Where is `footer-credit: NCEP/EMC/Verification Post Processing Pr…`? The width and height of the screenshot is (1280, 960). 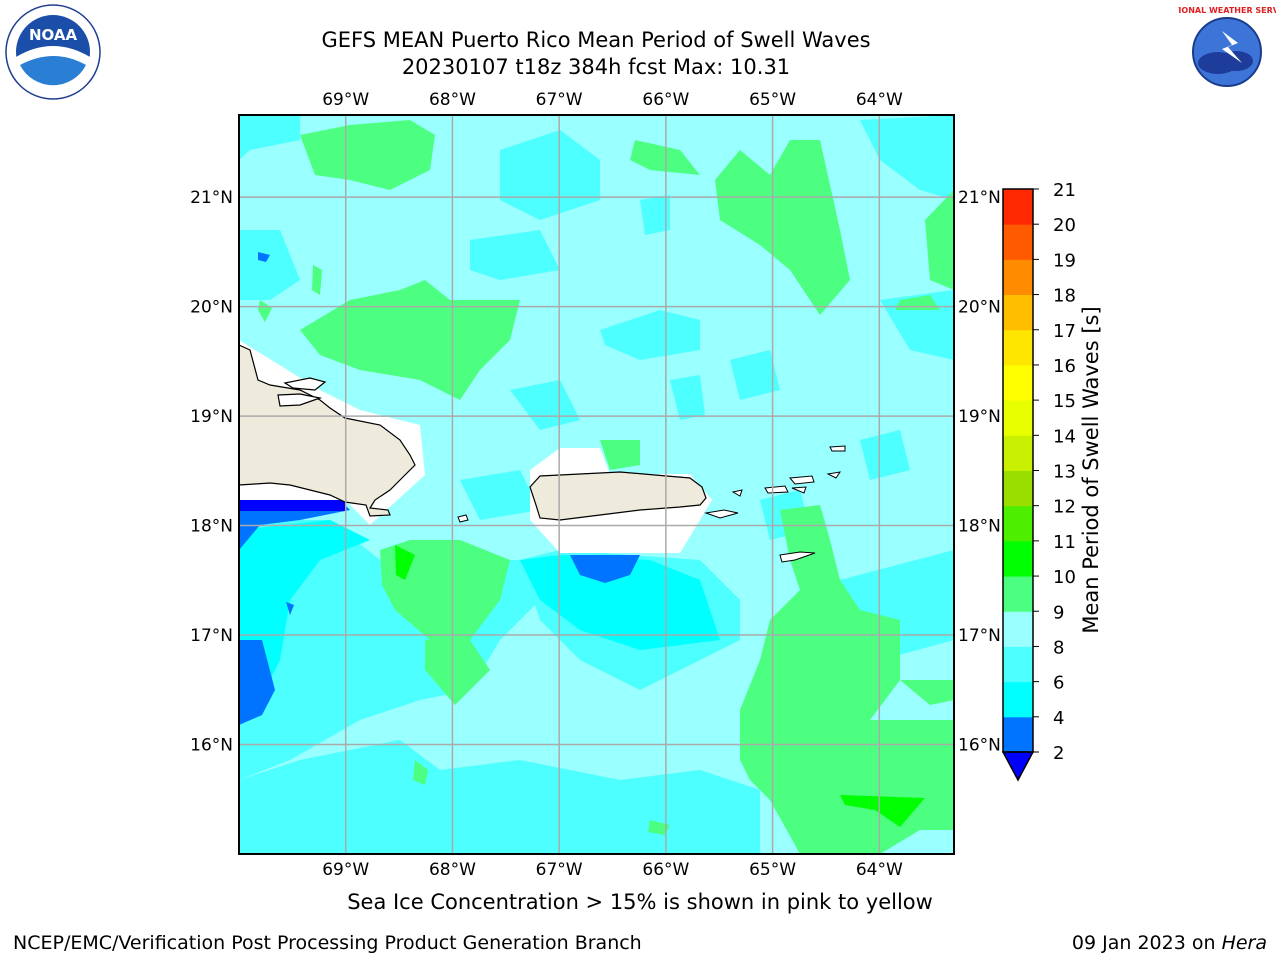 footer-credit: NCEP/EMC/Verification Post Processing Pr… is located at coordinates (327, 943).